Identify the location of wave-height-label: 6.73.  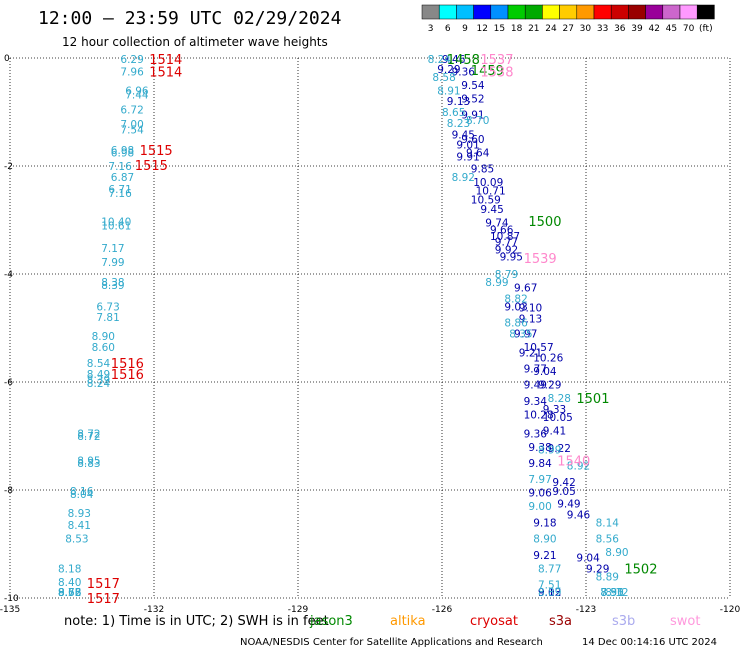
(107, 307).